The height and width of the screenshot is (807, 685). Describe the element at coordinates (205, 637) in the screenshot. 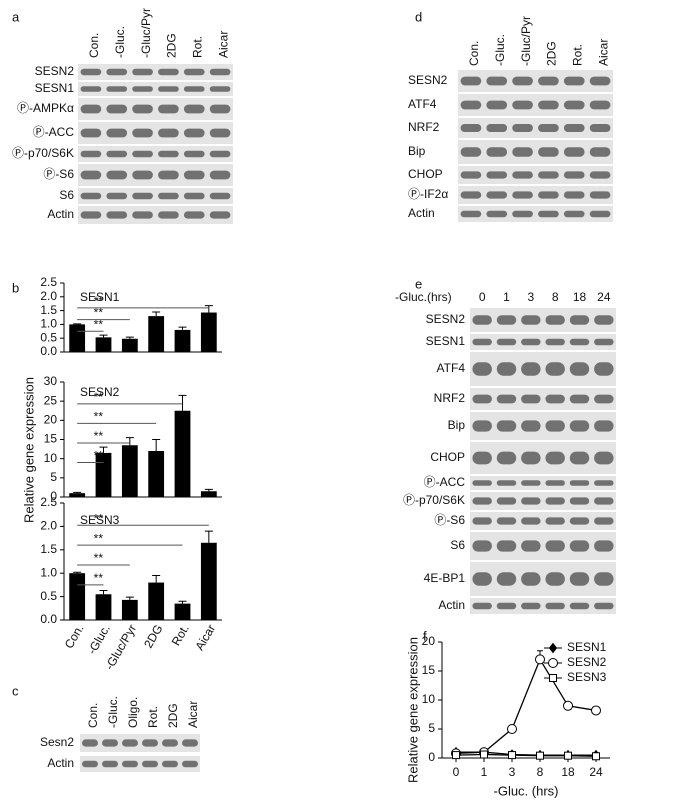

I see `x-tick-label: Aicar` at that location.